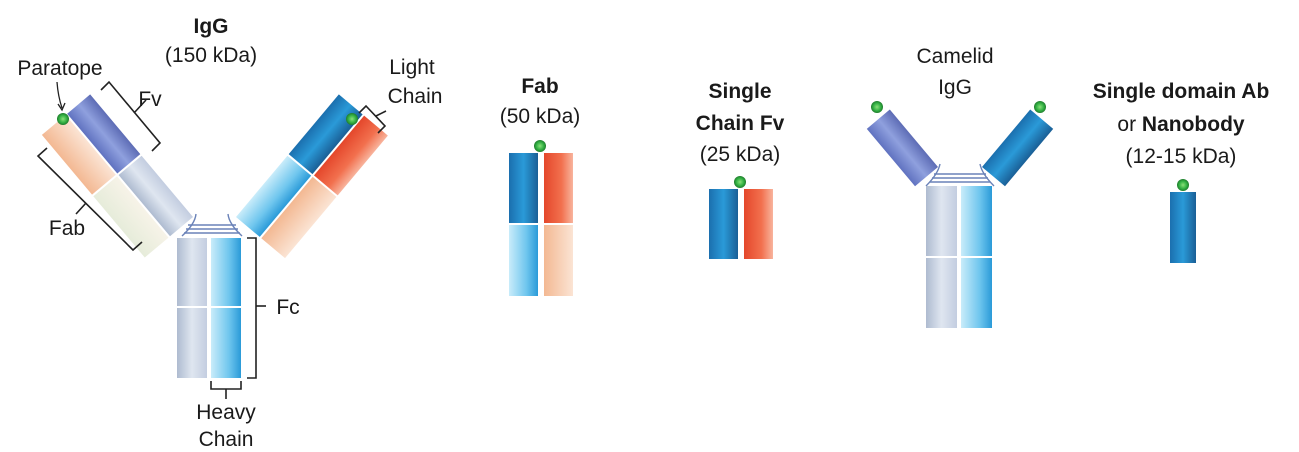 The height and width of the screenshot is (452, 1299). I want to click on igg-fc-right-upper, so click(226, 272).